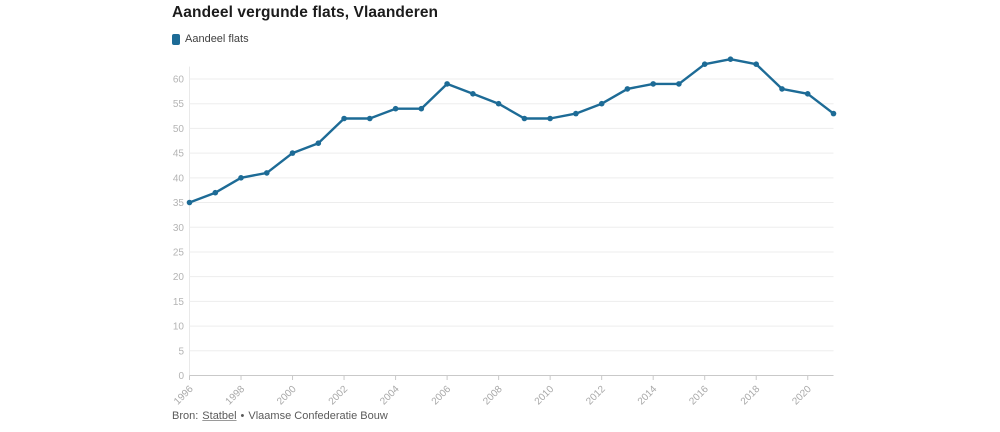 The image size is (1000, 432). Describe the element at coordinates (390, 396) in the screenshot. I see `x-tick-label: 2004` at that location.